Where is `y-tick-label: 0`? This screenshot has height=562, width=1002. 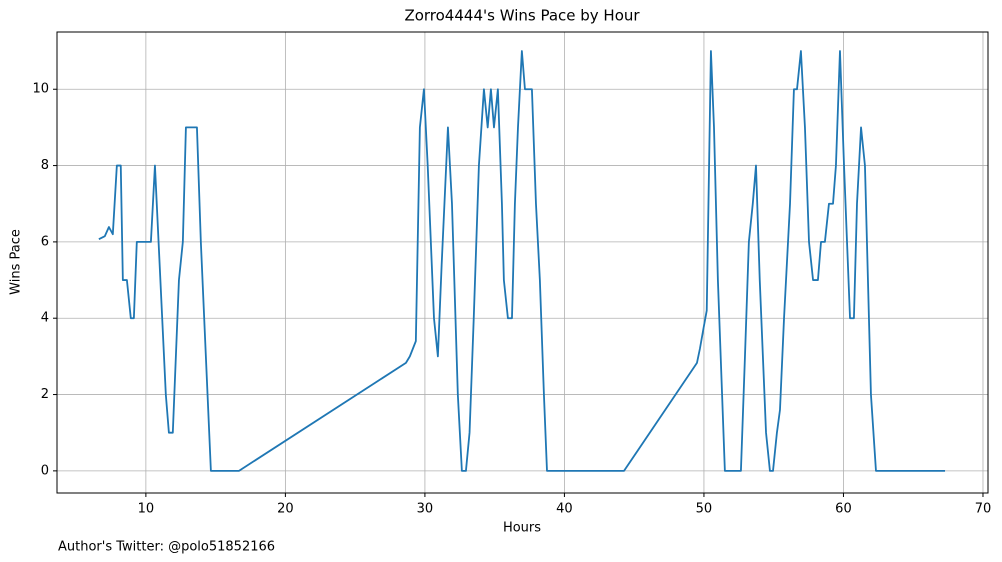
y-tick-label: 0 is located at coordinates (45, 470).